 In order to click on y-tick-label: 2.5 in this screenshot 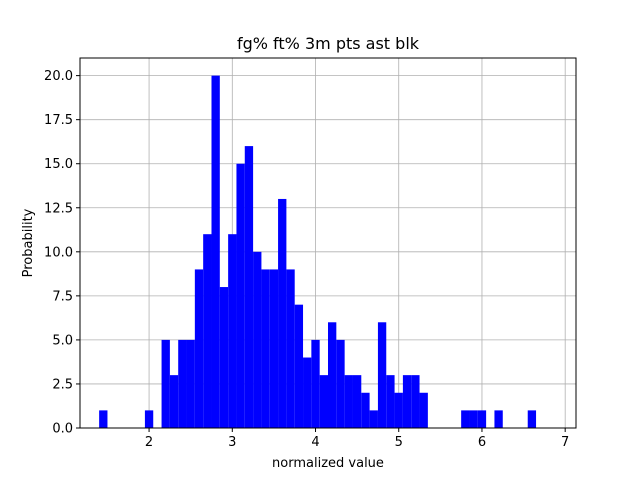, I will do `click(62, 384)`.